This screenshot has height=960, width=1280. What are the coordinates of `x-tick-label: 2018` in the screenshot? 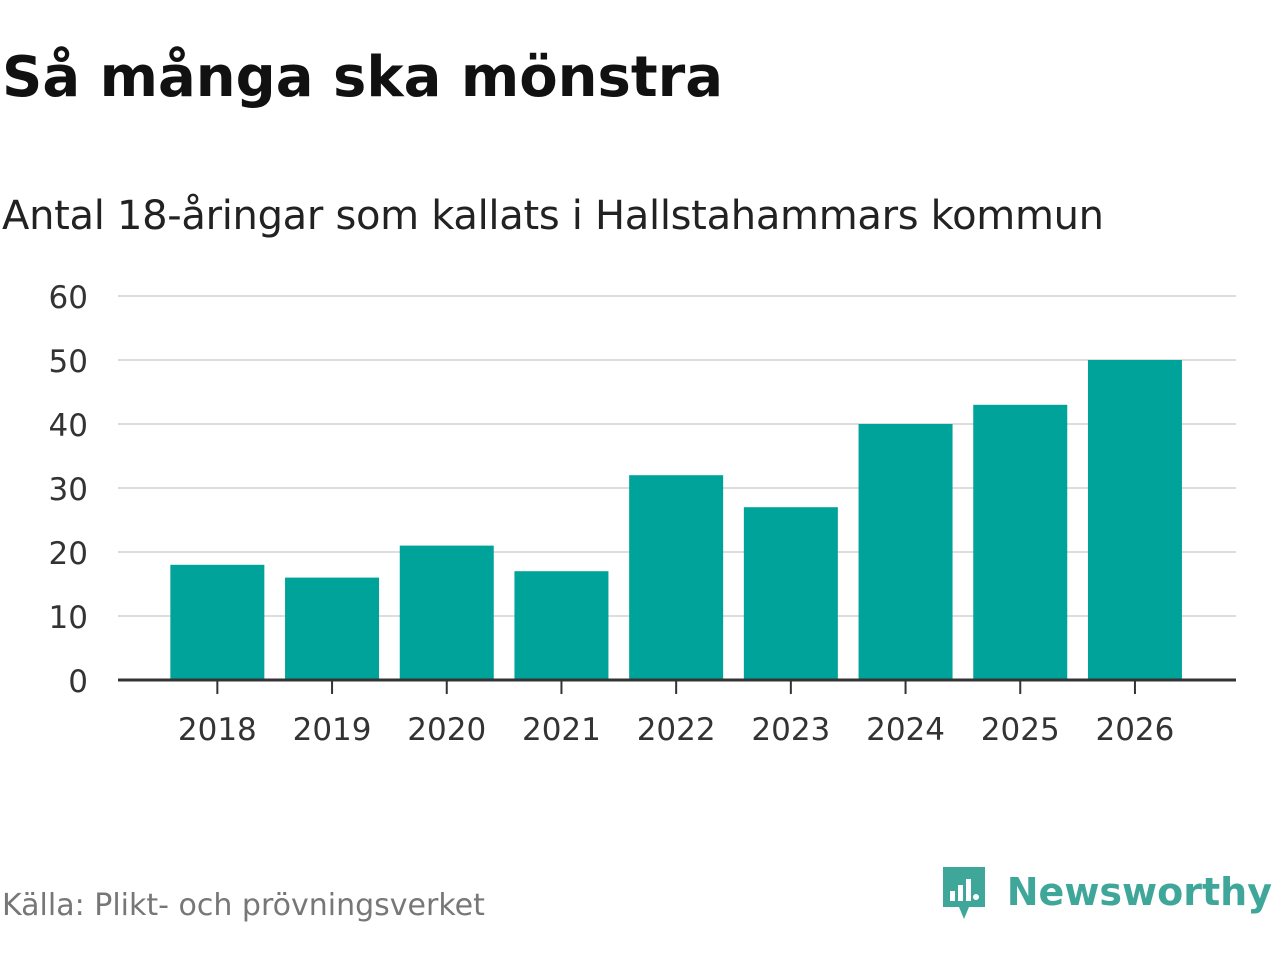 It's located at (217, 730).